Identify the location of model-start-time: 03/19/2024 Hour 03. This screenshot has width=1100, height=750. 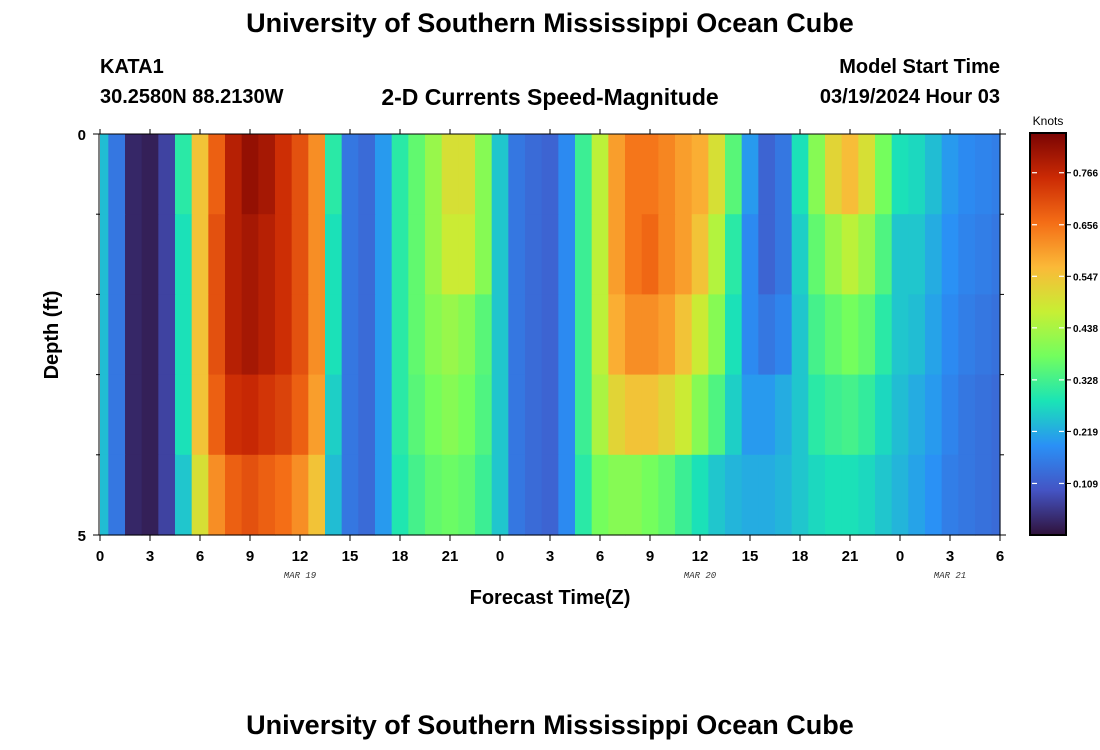
(909, 97).